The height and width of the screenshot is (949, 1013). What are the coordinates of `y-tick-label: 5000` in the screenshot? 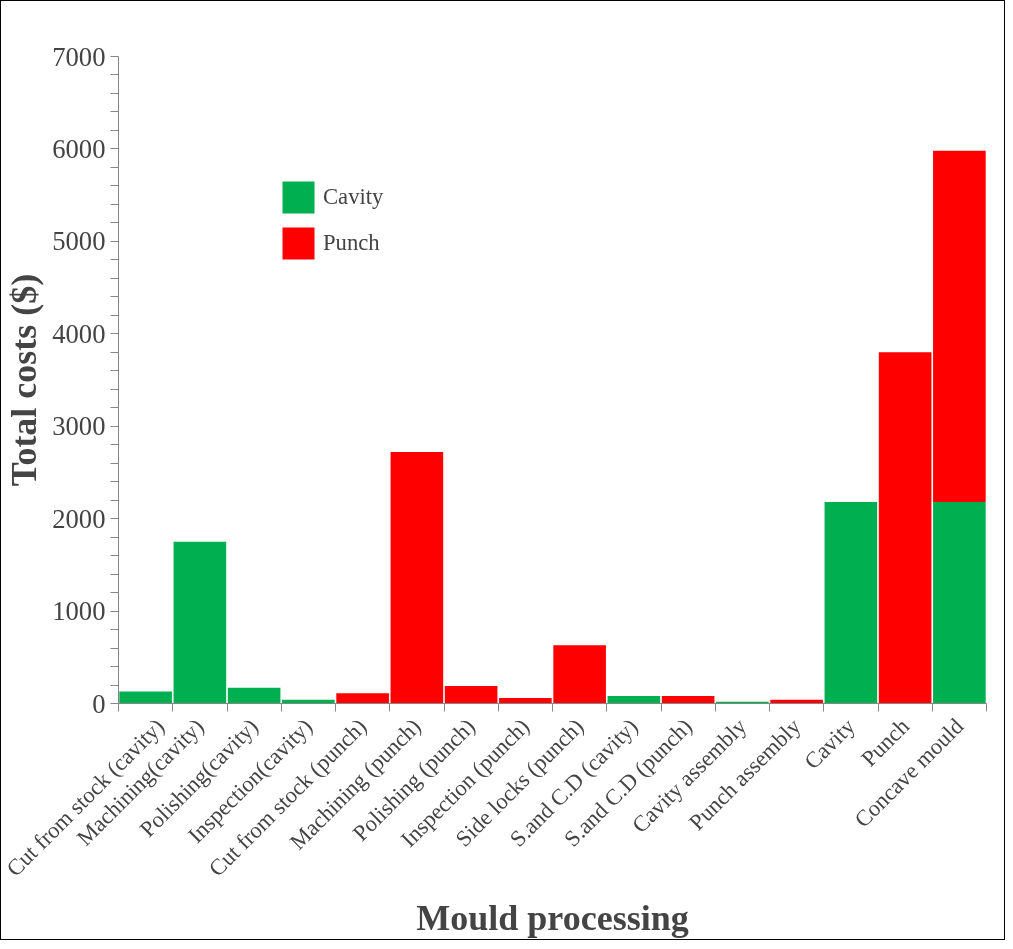 It's located at (79, 241).